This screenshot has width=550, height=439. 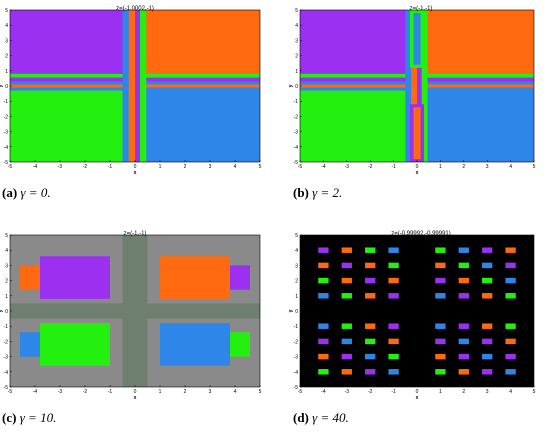 What do you see at coordinates (330, 417) in the screenshot?
I see `panel-d-caption-math: γ = 40.` at bounding box center [330, 417].